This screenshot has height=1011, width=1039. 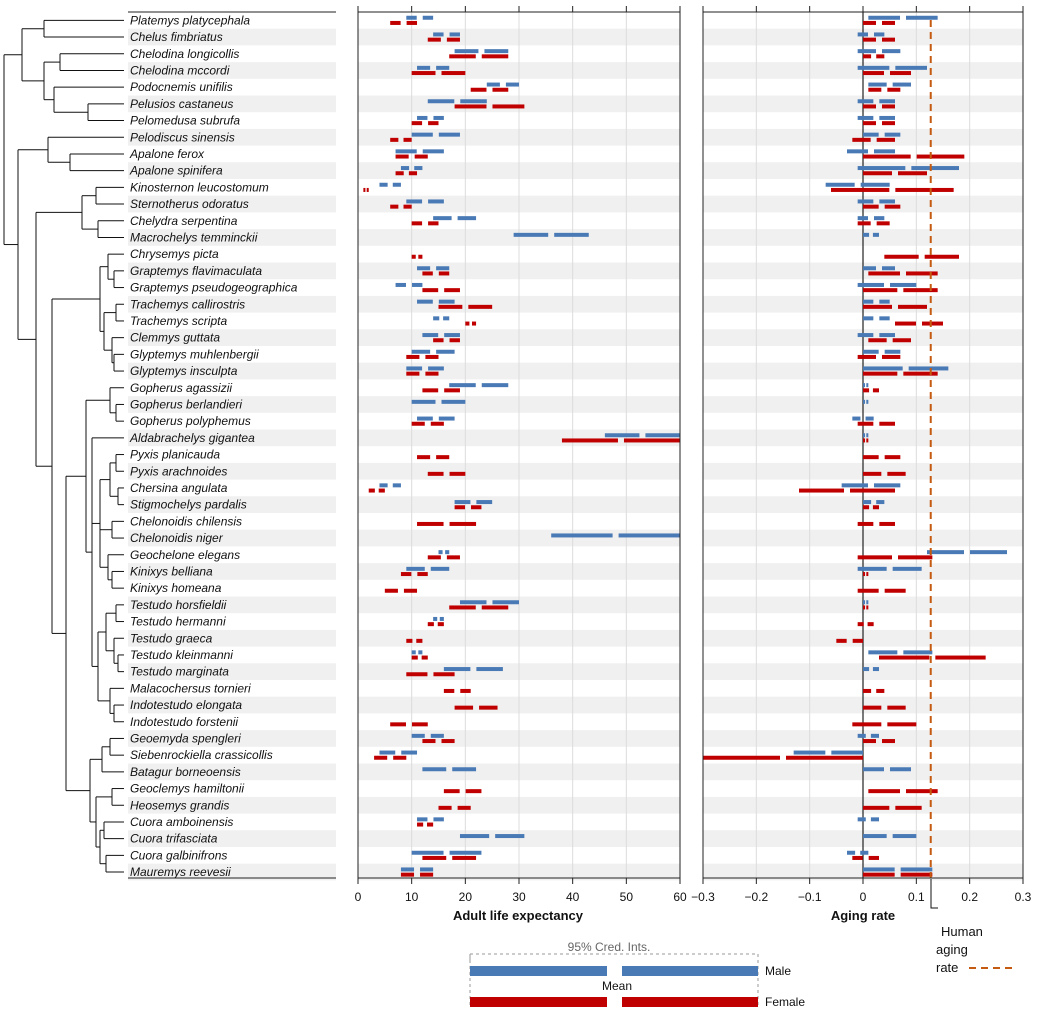 What do you see at coordinates (180, 70) in the screenshot?
I see `species-label: Chelodina mccordi` at bounding box center [180, 70].